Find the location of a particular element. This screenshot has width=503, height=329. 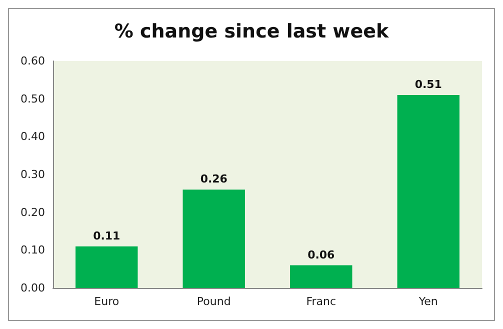

y-tick-label: 0.40 is located at coordinates (32, 137).